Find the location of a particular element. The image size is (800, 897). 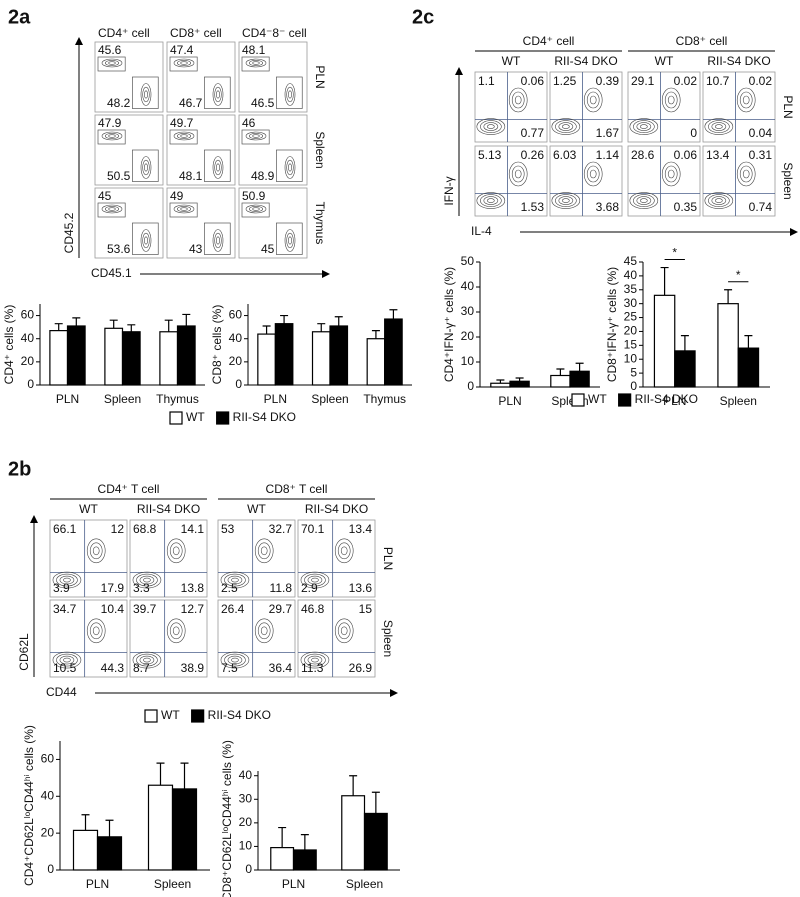

y-tick-label: 10 is located at coordinates (246, 846).